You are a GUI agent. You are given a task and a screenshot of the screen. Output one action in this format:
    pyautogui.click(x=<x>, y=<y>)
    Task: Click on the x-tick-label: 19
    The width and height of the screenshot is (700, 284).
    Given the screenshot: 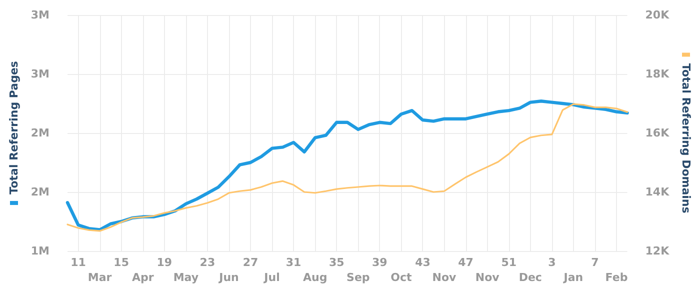 What is the action you would take?
    pyautogui.click(x=164, y=262)
    